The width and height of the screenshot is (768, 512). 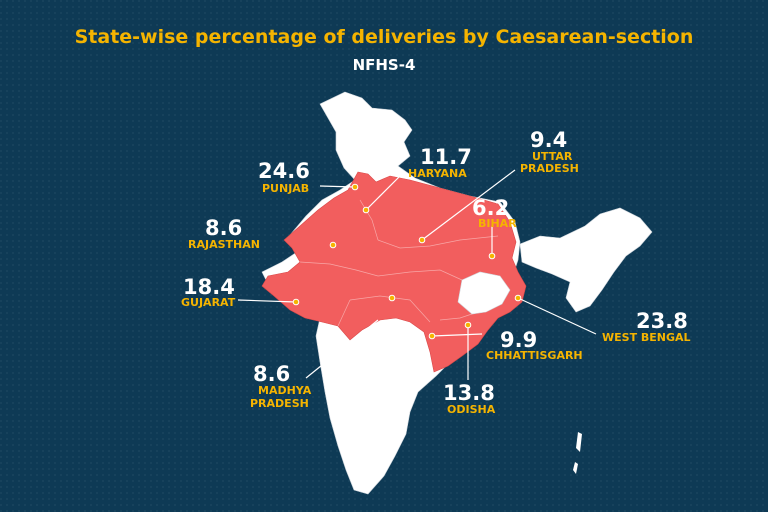 What do you see at coordinates (284, 171) in the screenshot?
I see `value-punjab: 24.6` at bounding box center [284, 171].